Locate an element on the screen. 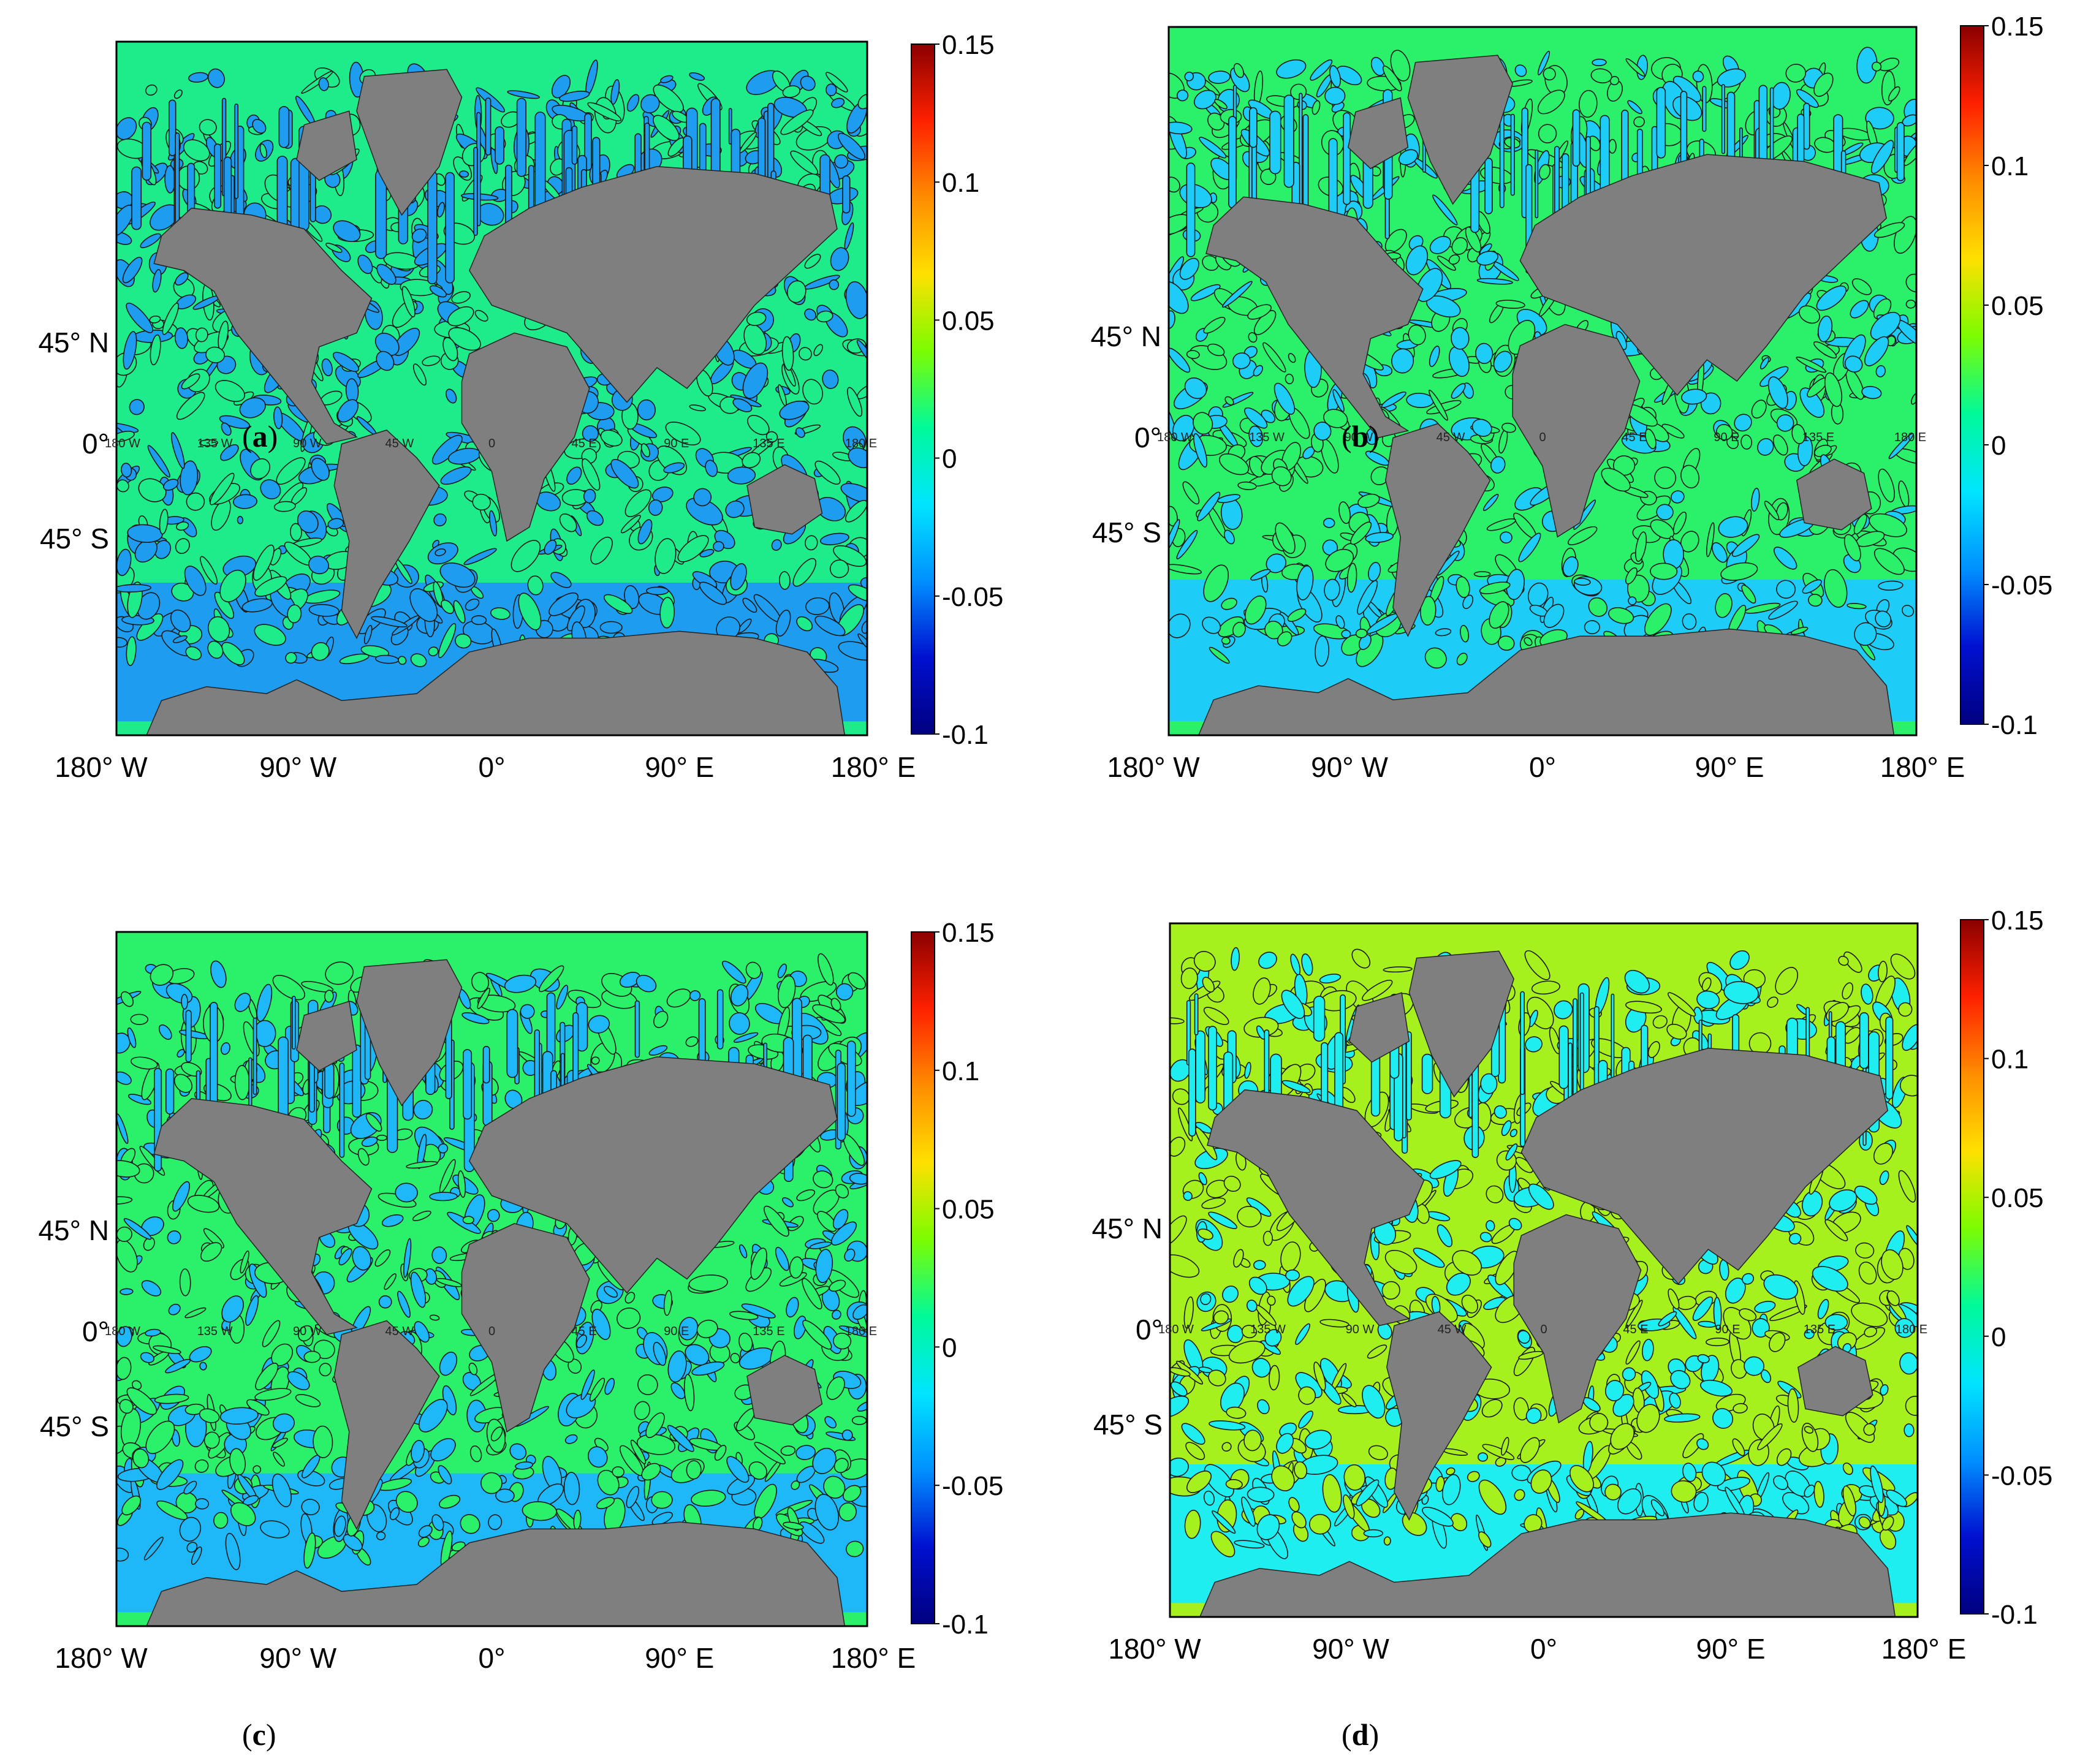 The height and width of the screenshot is (1764, 2080). map-field-a is located at coordinates (491, 388).